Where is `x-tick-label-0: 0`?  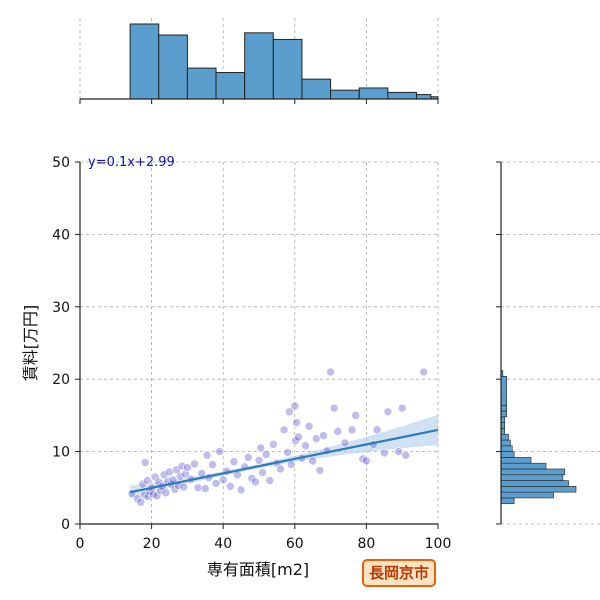 x-tick-label-0: 0 is located at coordinates (80, 544).